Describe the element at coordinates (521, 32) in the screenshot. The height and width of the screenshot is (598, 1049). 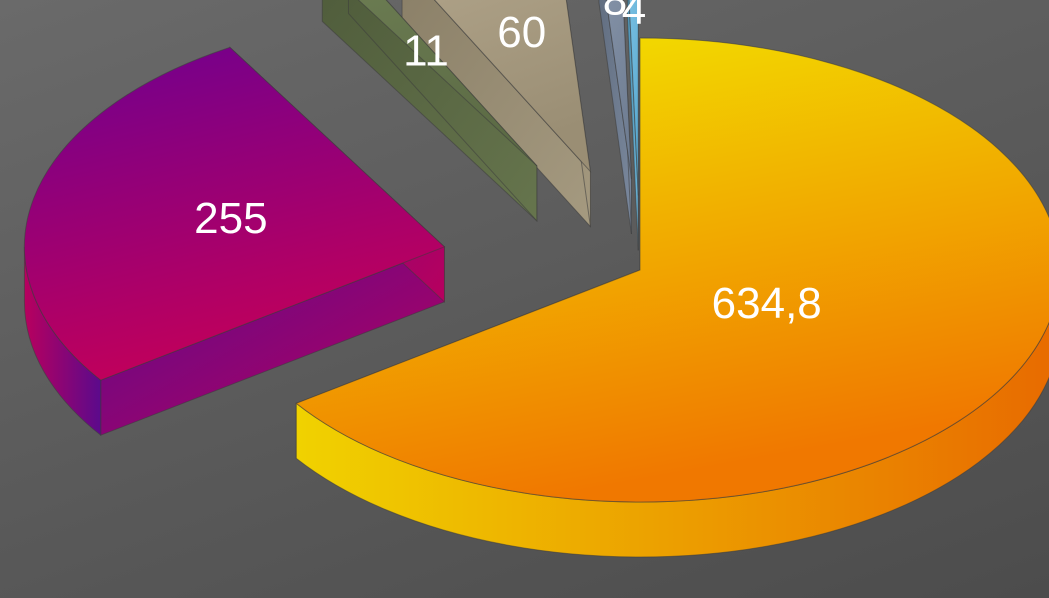
I see `slice-label-4: 60` at that location.